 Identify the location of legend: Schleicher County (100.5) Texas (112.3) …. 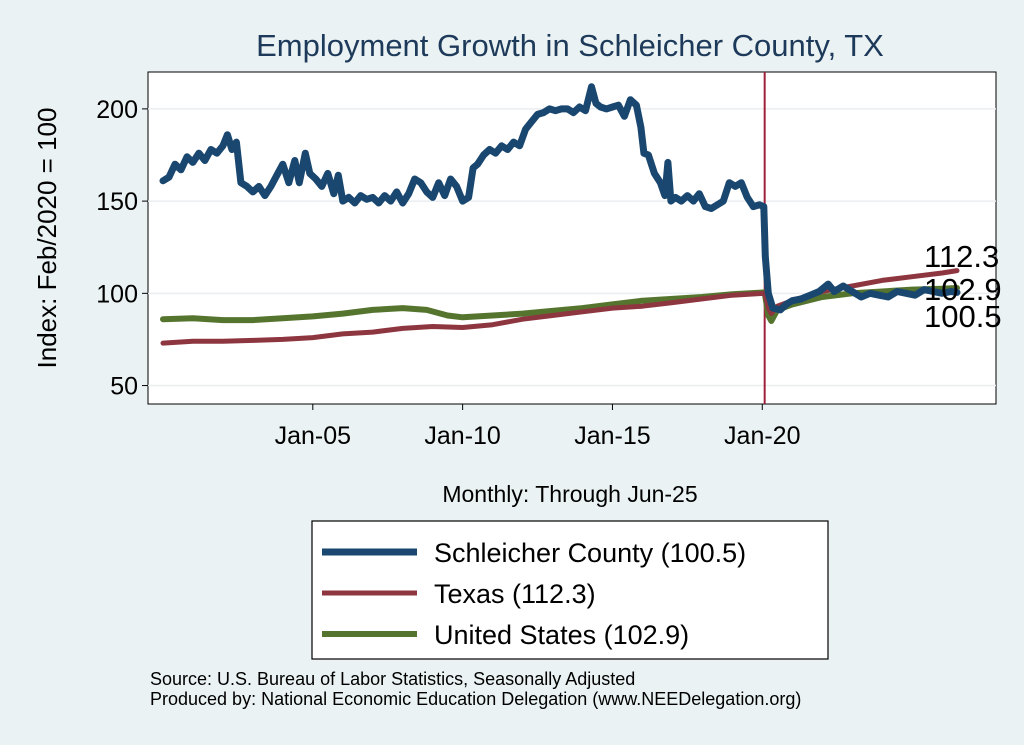
(570, 590).